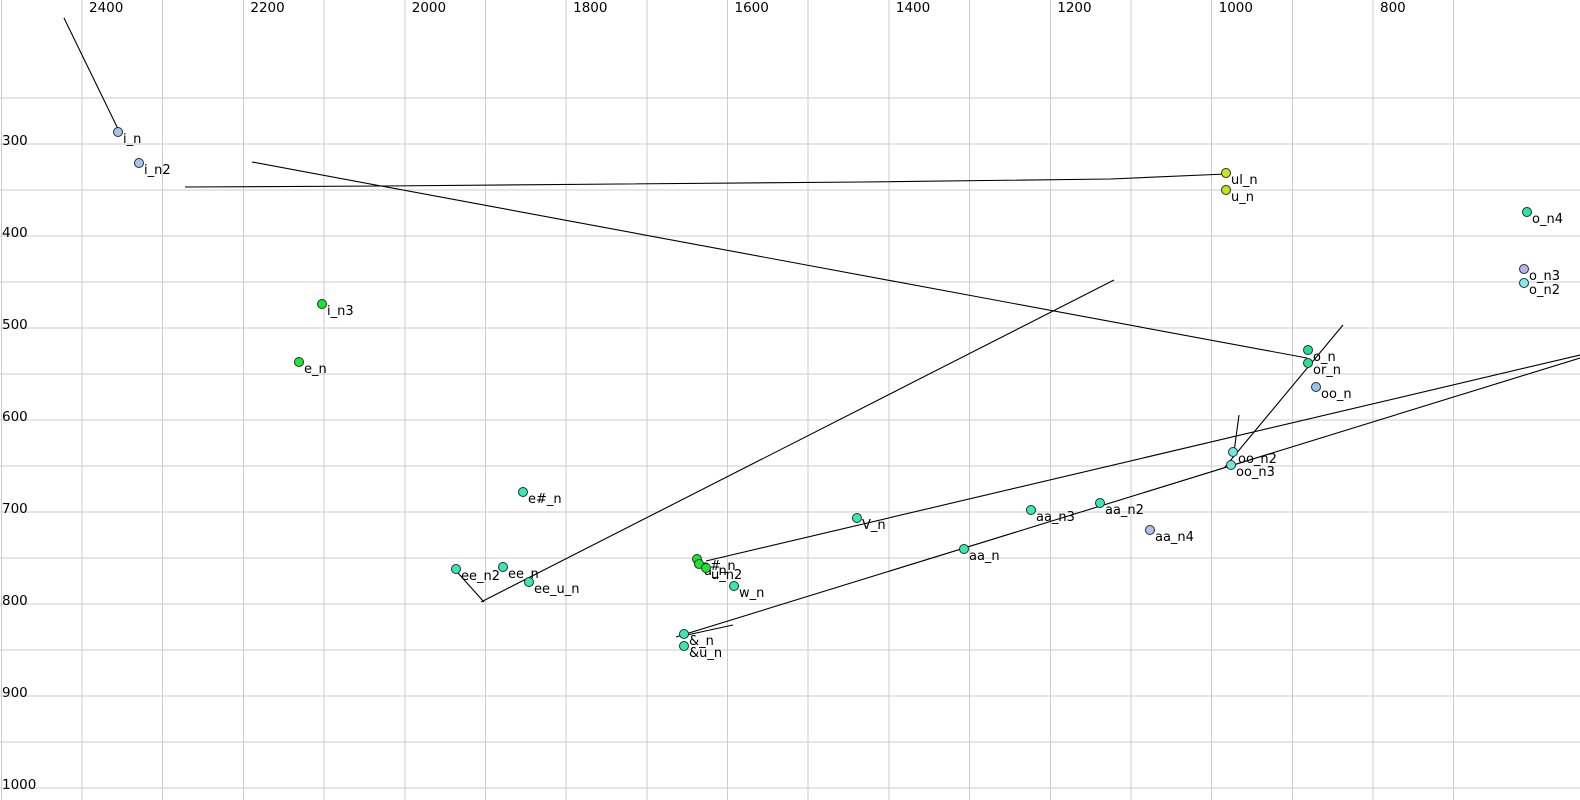 This screenshot has height=800, width=1580. I want to click on data-point-label-aa_n2: aa_n2, so click(1124, 510).